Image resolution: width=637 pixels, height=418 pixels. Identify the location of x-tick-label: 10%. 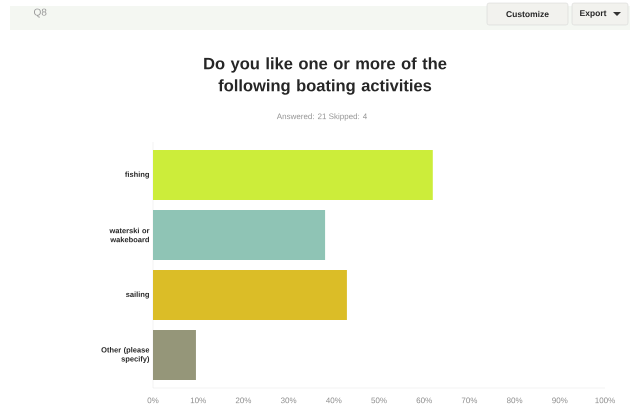
(198, 401).